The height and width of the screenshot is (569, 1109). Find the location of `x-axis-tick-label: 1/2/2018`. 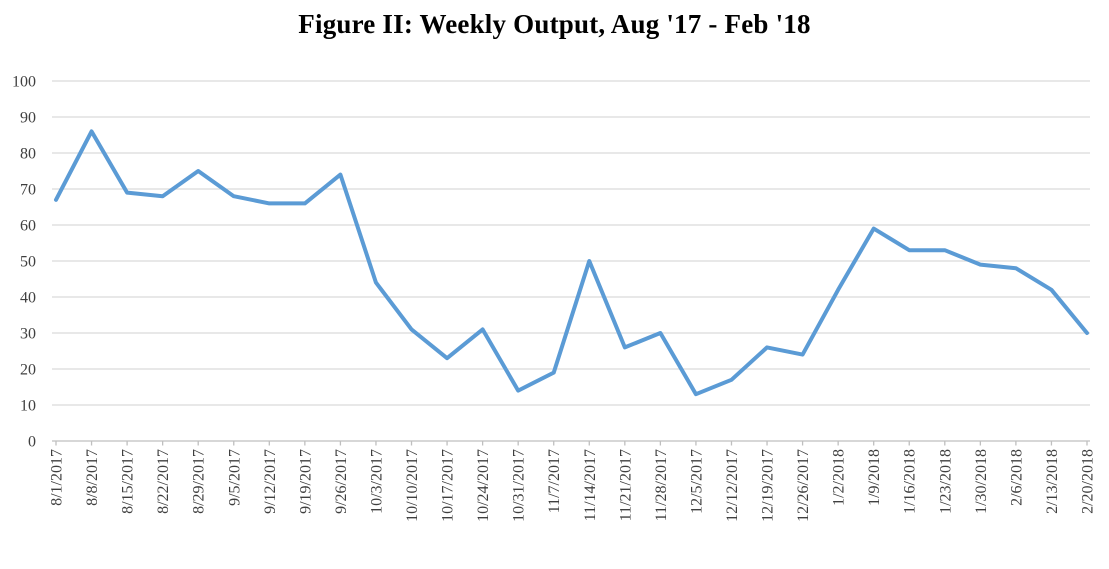

x-axis-tick-label: 1/2/2018 is located at coordinates (839, 477).